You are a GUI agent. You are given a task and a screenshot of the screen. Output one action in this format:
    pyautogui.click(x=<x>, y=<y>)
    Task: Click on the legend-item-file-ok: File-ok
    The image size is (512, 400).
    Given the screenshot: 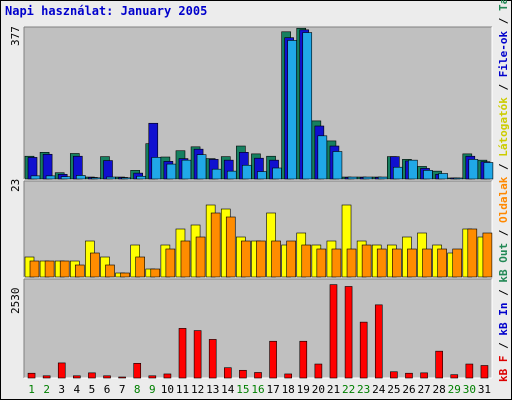 What is the action you would take?
    pyautogui.click(x=503, y=54)
    